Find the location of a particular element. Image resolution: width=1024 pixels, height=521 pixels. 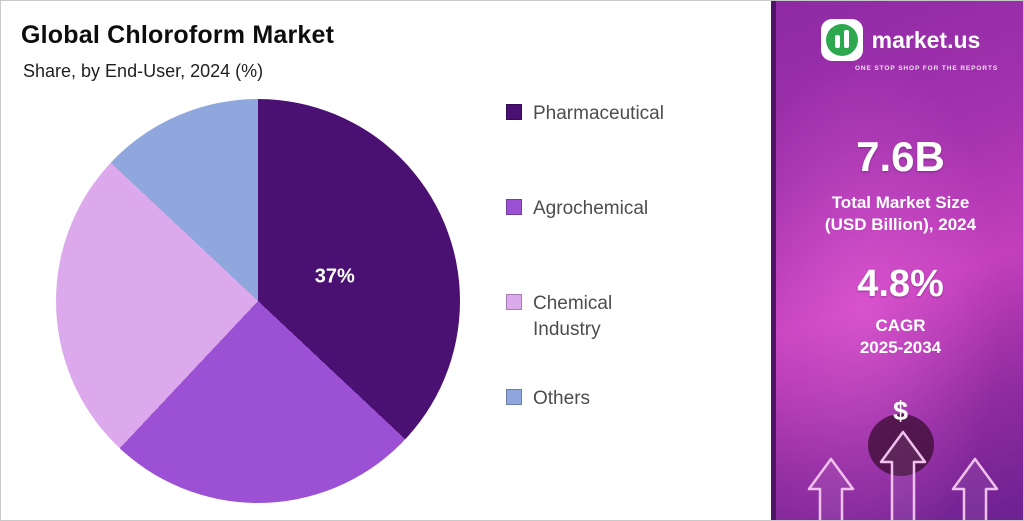

dark-circle-decoration is located at coordinates (901, 445).